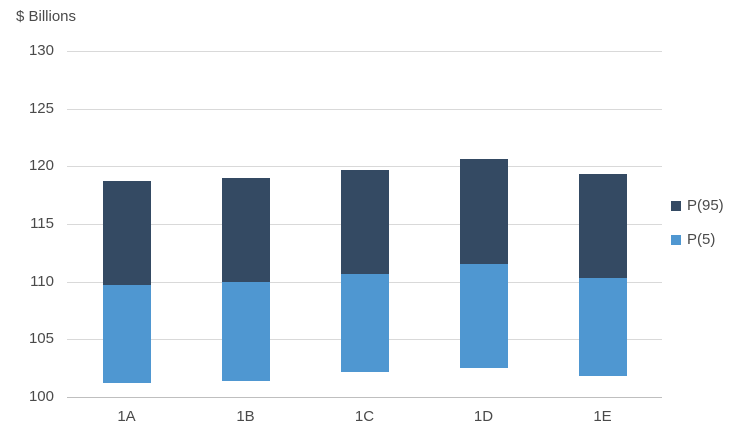 The image size is (750, 442). Describe the element at coordinates (126, 233) in the screenshot. I see `bar-1A-p95` at that location.